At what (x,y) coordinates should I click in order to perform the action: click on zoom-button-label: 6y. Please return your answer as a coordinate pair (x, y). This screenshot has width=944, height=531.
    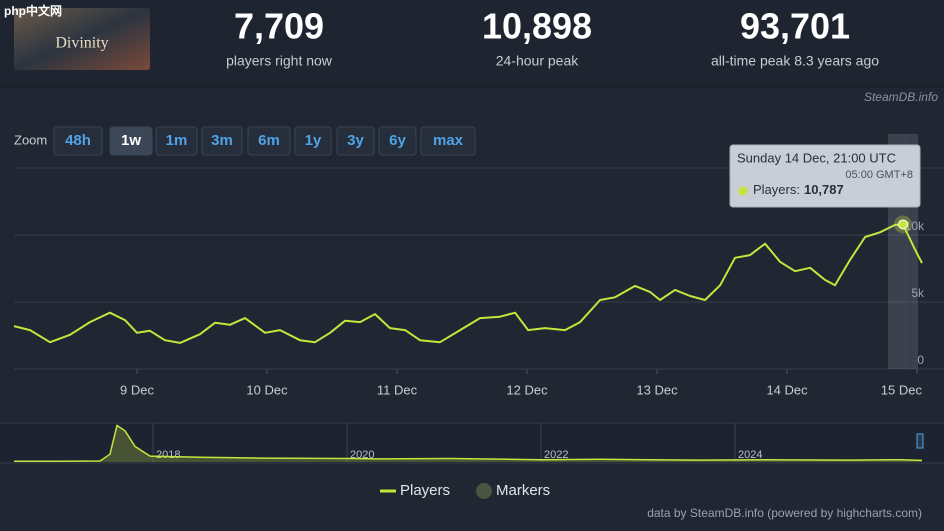
    Looking at the image, I should click on (397, 140).